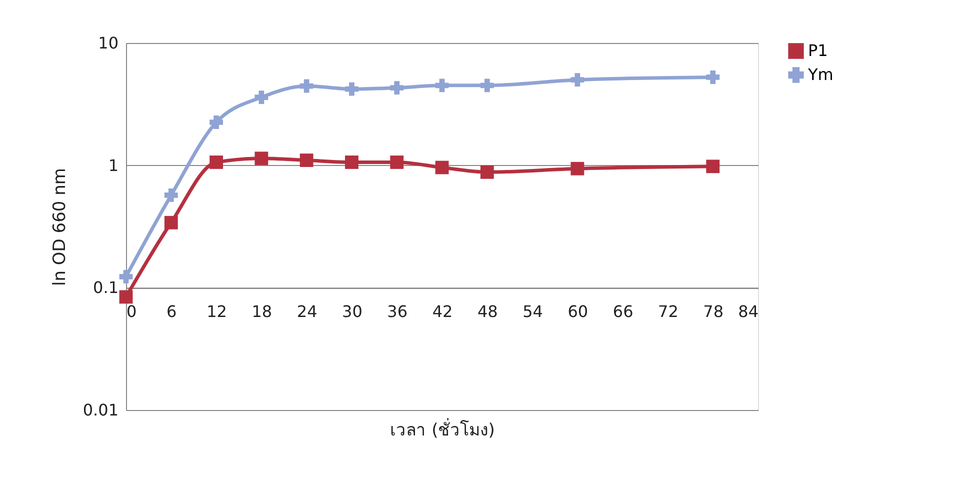 This screenshot has width=970, height=486. I want to click on x-tick-label: 24, so click(307, 312).